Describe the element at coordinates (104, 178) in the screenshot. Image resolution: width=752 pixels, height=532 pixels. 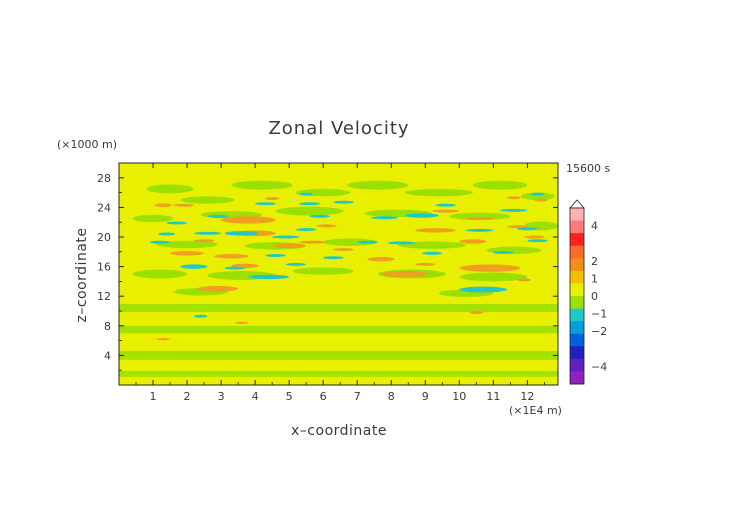
I see `y-tick-label: 28` at that location.